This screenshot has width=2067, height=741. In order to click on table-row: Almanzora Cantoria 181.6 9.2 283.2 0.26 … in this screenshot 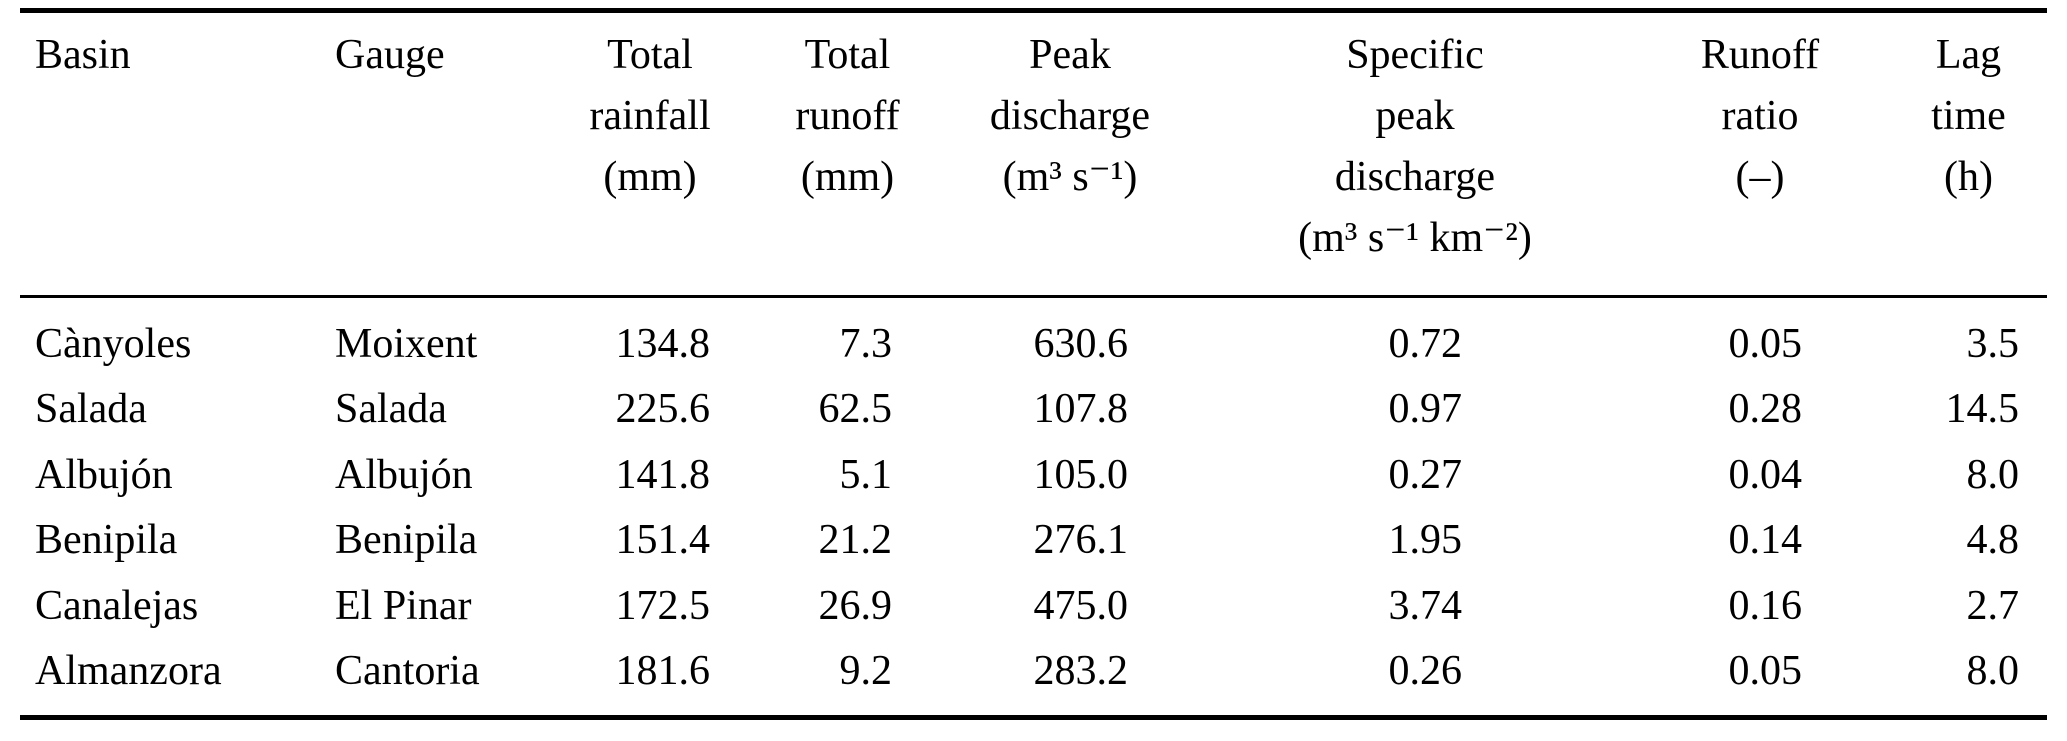, I will do `click(1033, 678)`.